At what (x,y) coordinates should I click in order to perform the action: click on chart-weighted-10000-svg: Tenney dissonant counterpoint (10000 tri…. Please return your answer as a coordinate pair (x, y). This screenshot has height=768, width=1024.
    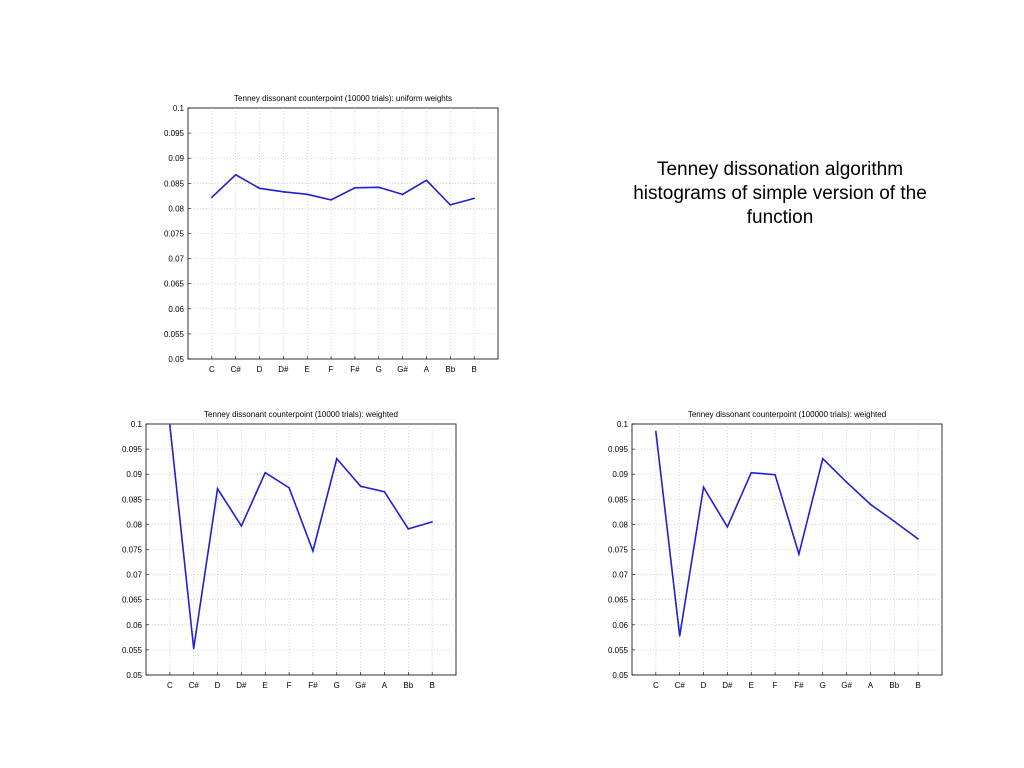
    Looking at the image, I should click on (289, 550).